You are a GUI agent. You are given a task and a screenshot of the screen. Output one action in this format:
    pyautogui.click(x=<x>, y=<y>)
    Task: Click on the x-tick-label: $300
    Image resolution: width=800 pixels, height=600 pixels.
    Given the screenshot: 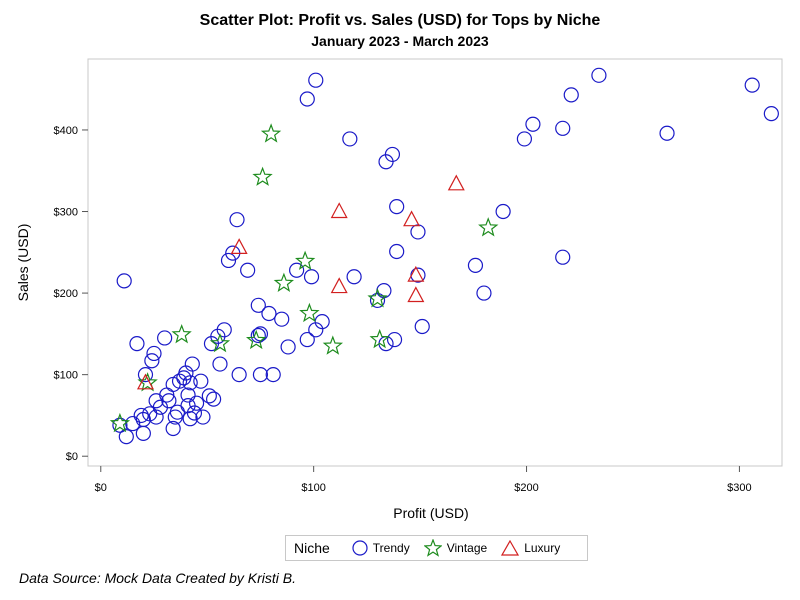 What is the action you would take?
    pyautogui.click(x=739, y=488)
    